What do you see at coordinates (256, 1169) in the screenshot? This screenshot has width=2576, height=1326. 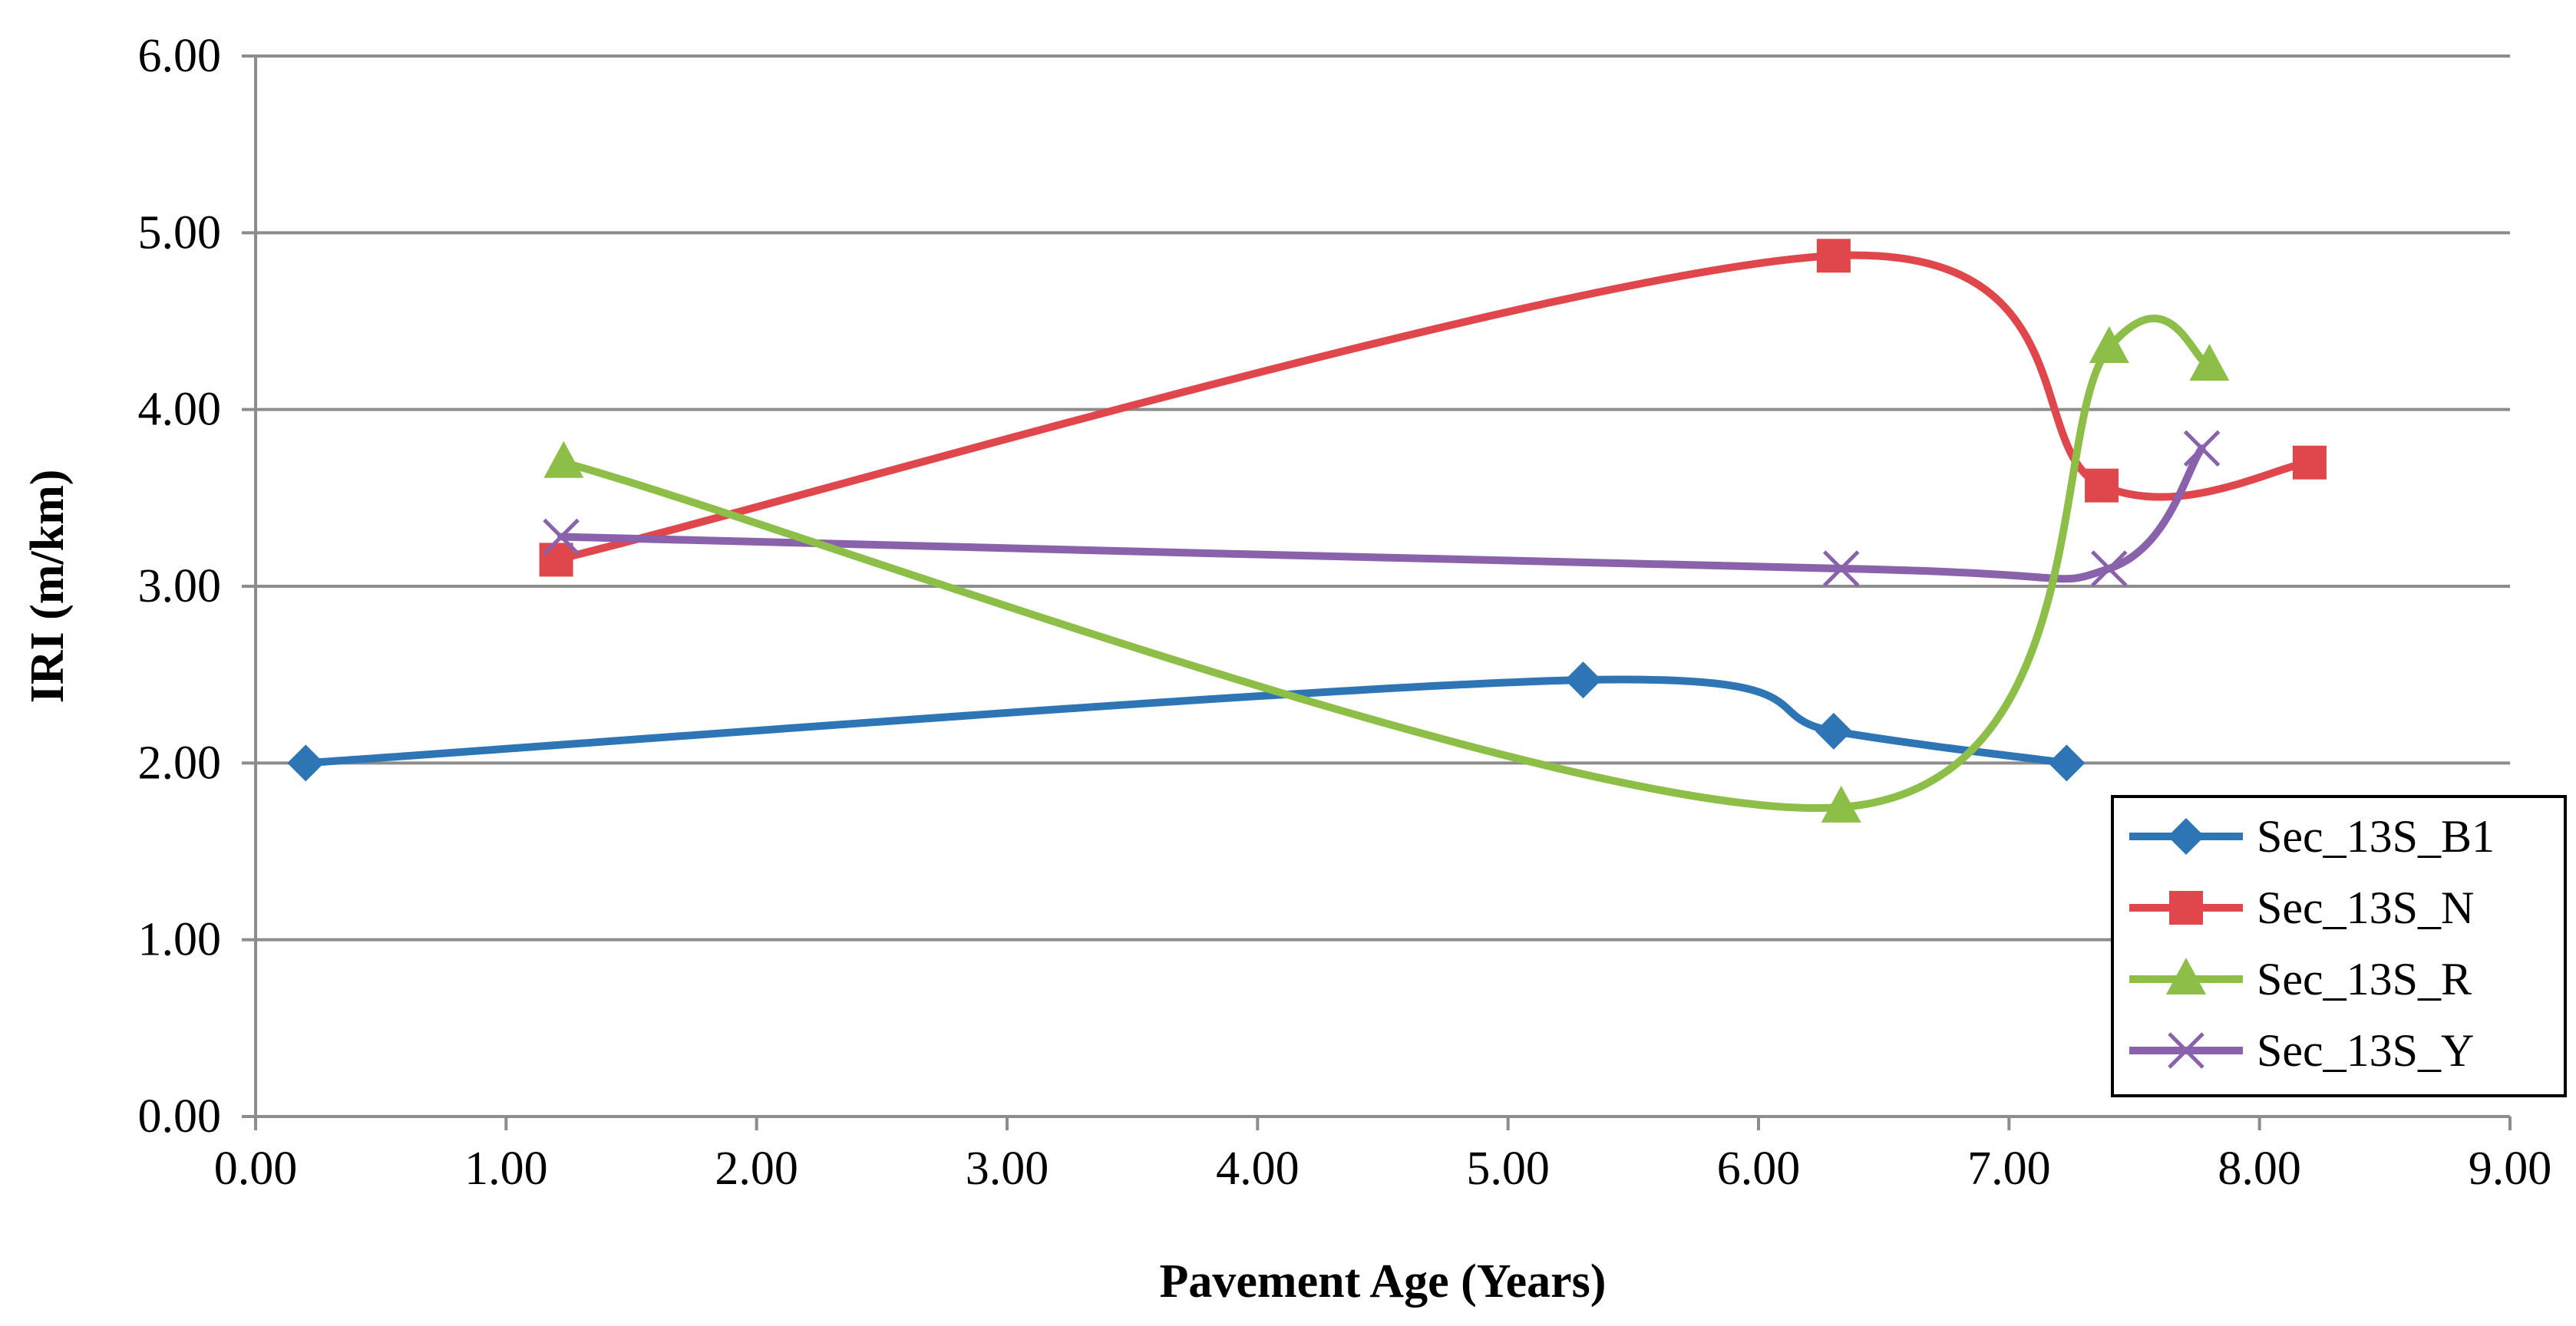 I see `x-tick-label: 0.00` at bounding box center [256, 1169].